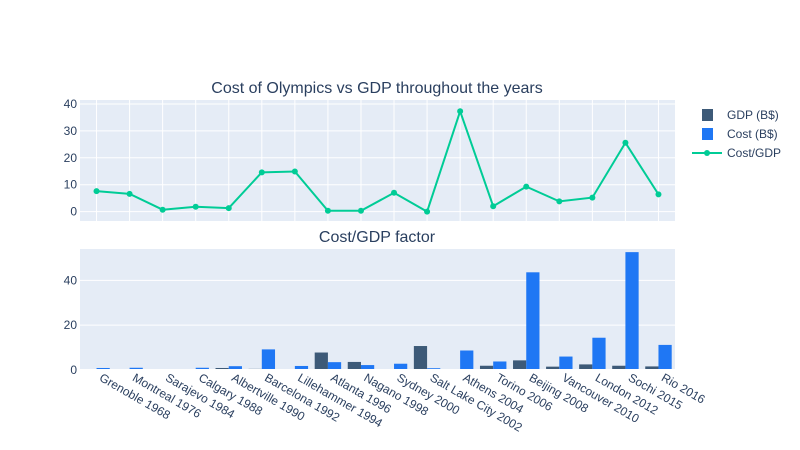 The height and width of the screenshot is (450, 800). What do you see at coordinates (707, 134) in the screenshot?
I see `legend-cost-swatch` at bounding box center [707, 134].